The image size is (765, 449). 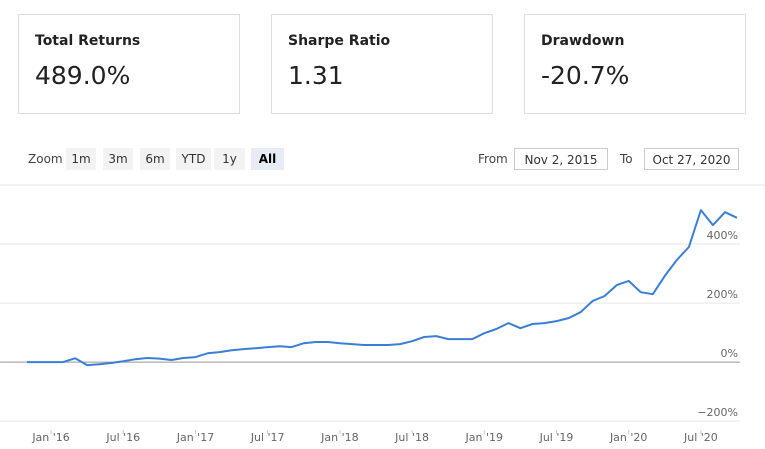 I want to click on metric-card: Sharpe Ratio 1.31, so click(x=382, y=64).